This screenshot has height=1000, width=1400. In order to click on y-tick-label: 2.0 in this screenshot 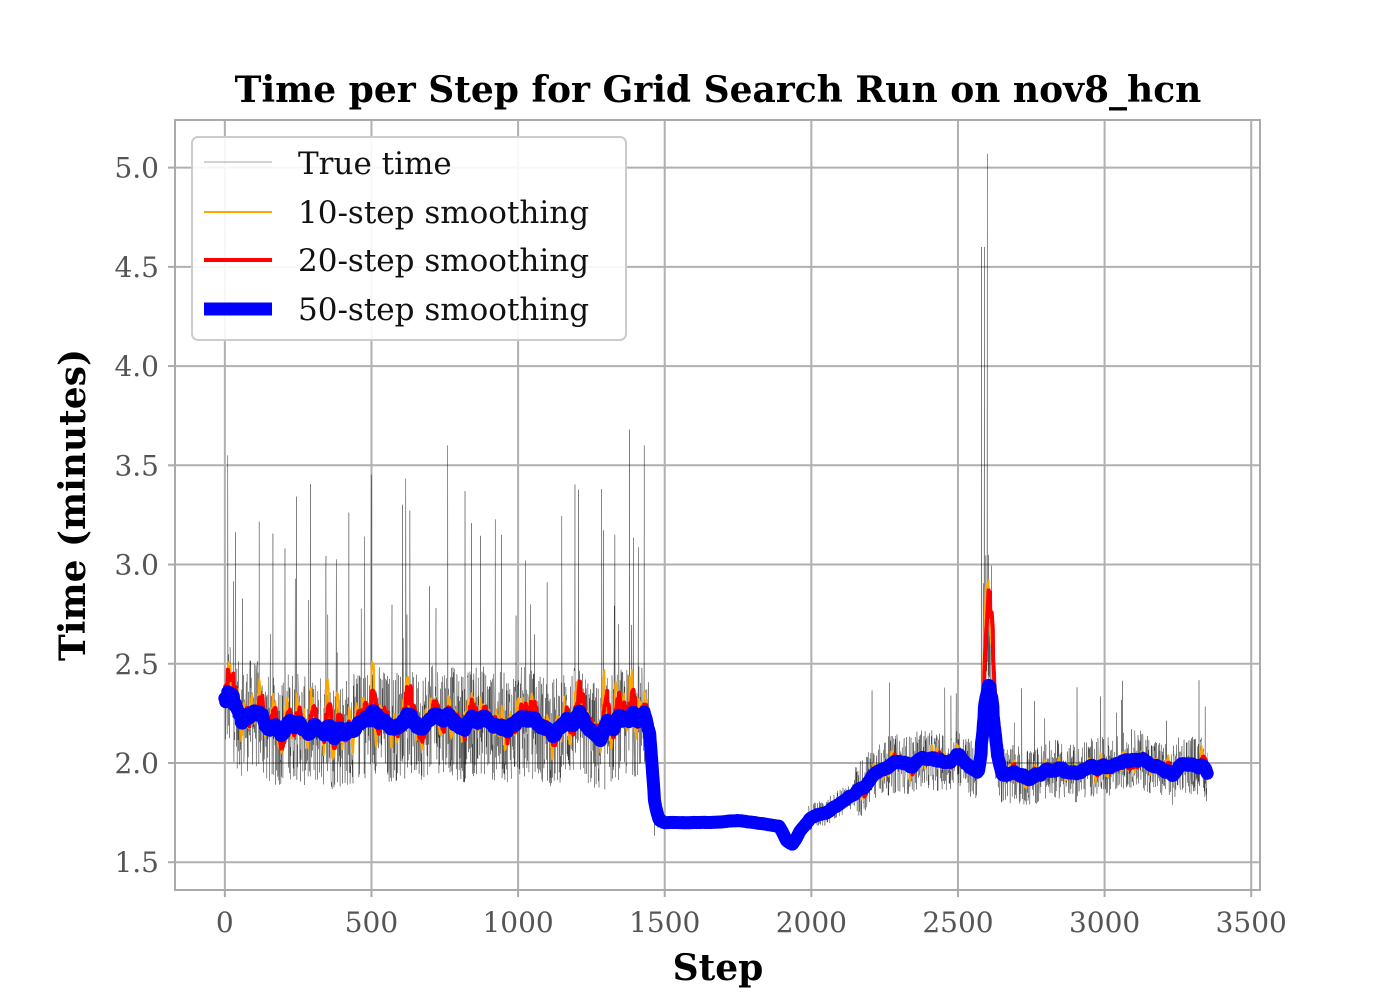, I will do `click(136, 763)`.